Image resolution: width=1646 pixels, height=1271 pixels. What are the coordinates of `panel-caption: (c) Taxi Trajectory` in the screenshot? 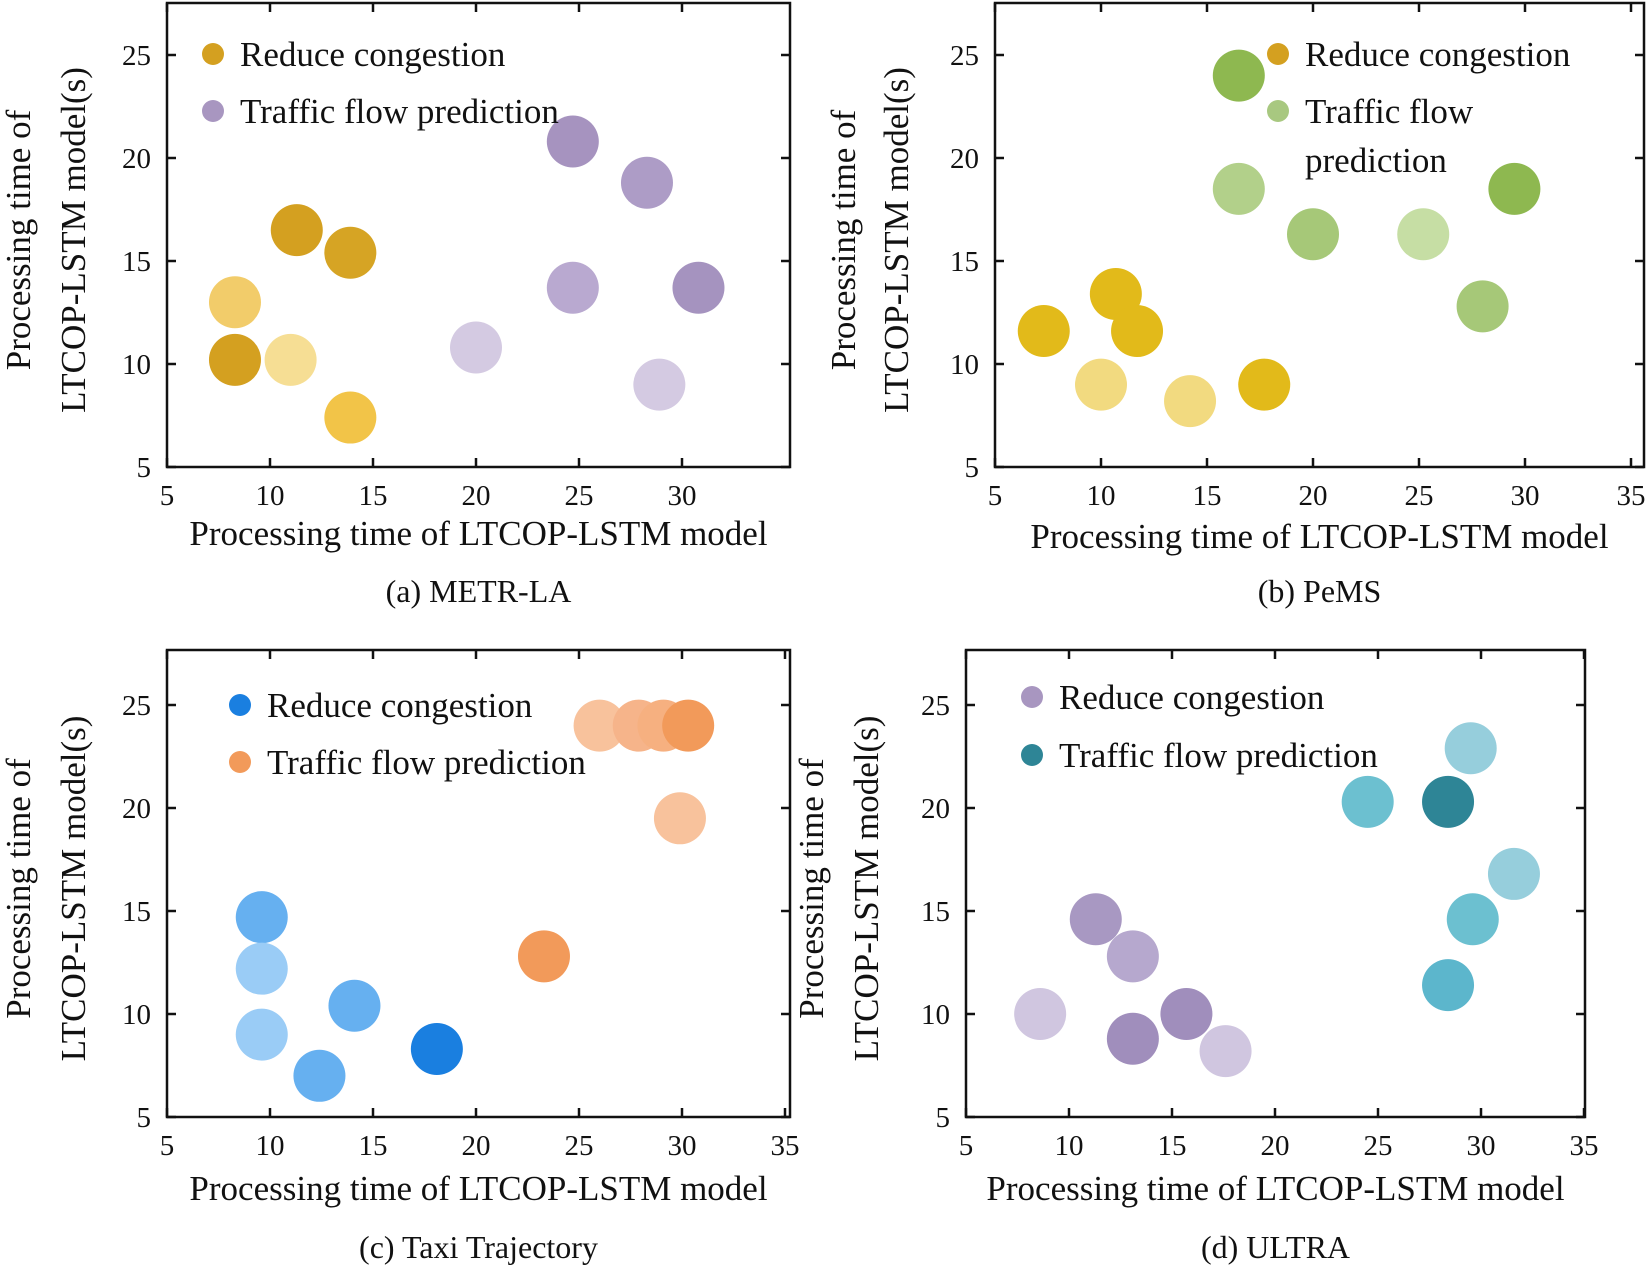 It's located at (478, 1247).